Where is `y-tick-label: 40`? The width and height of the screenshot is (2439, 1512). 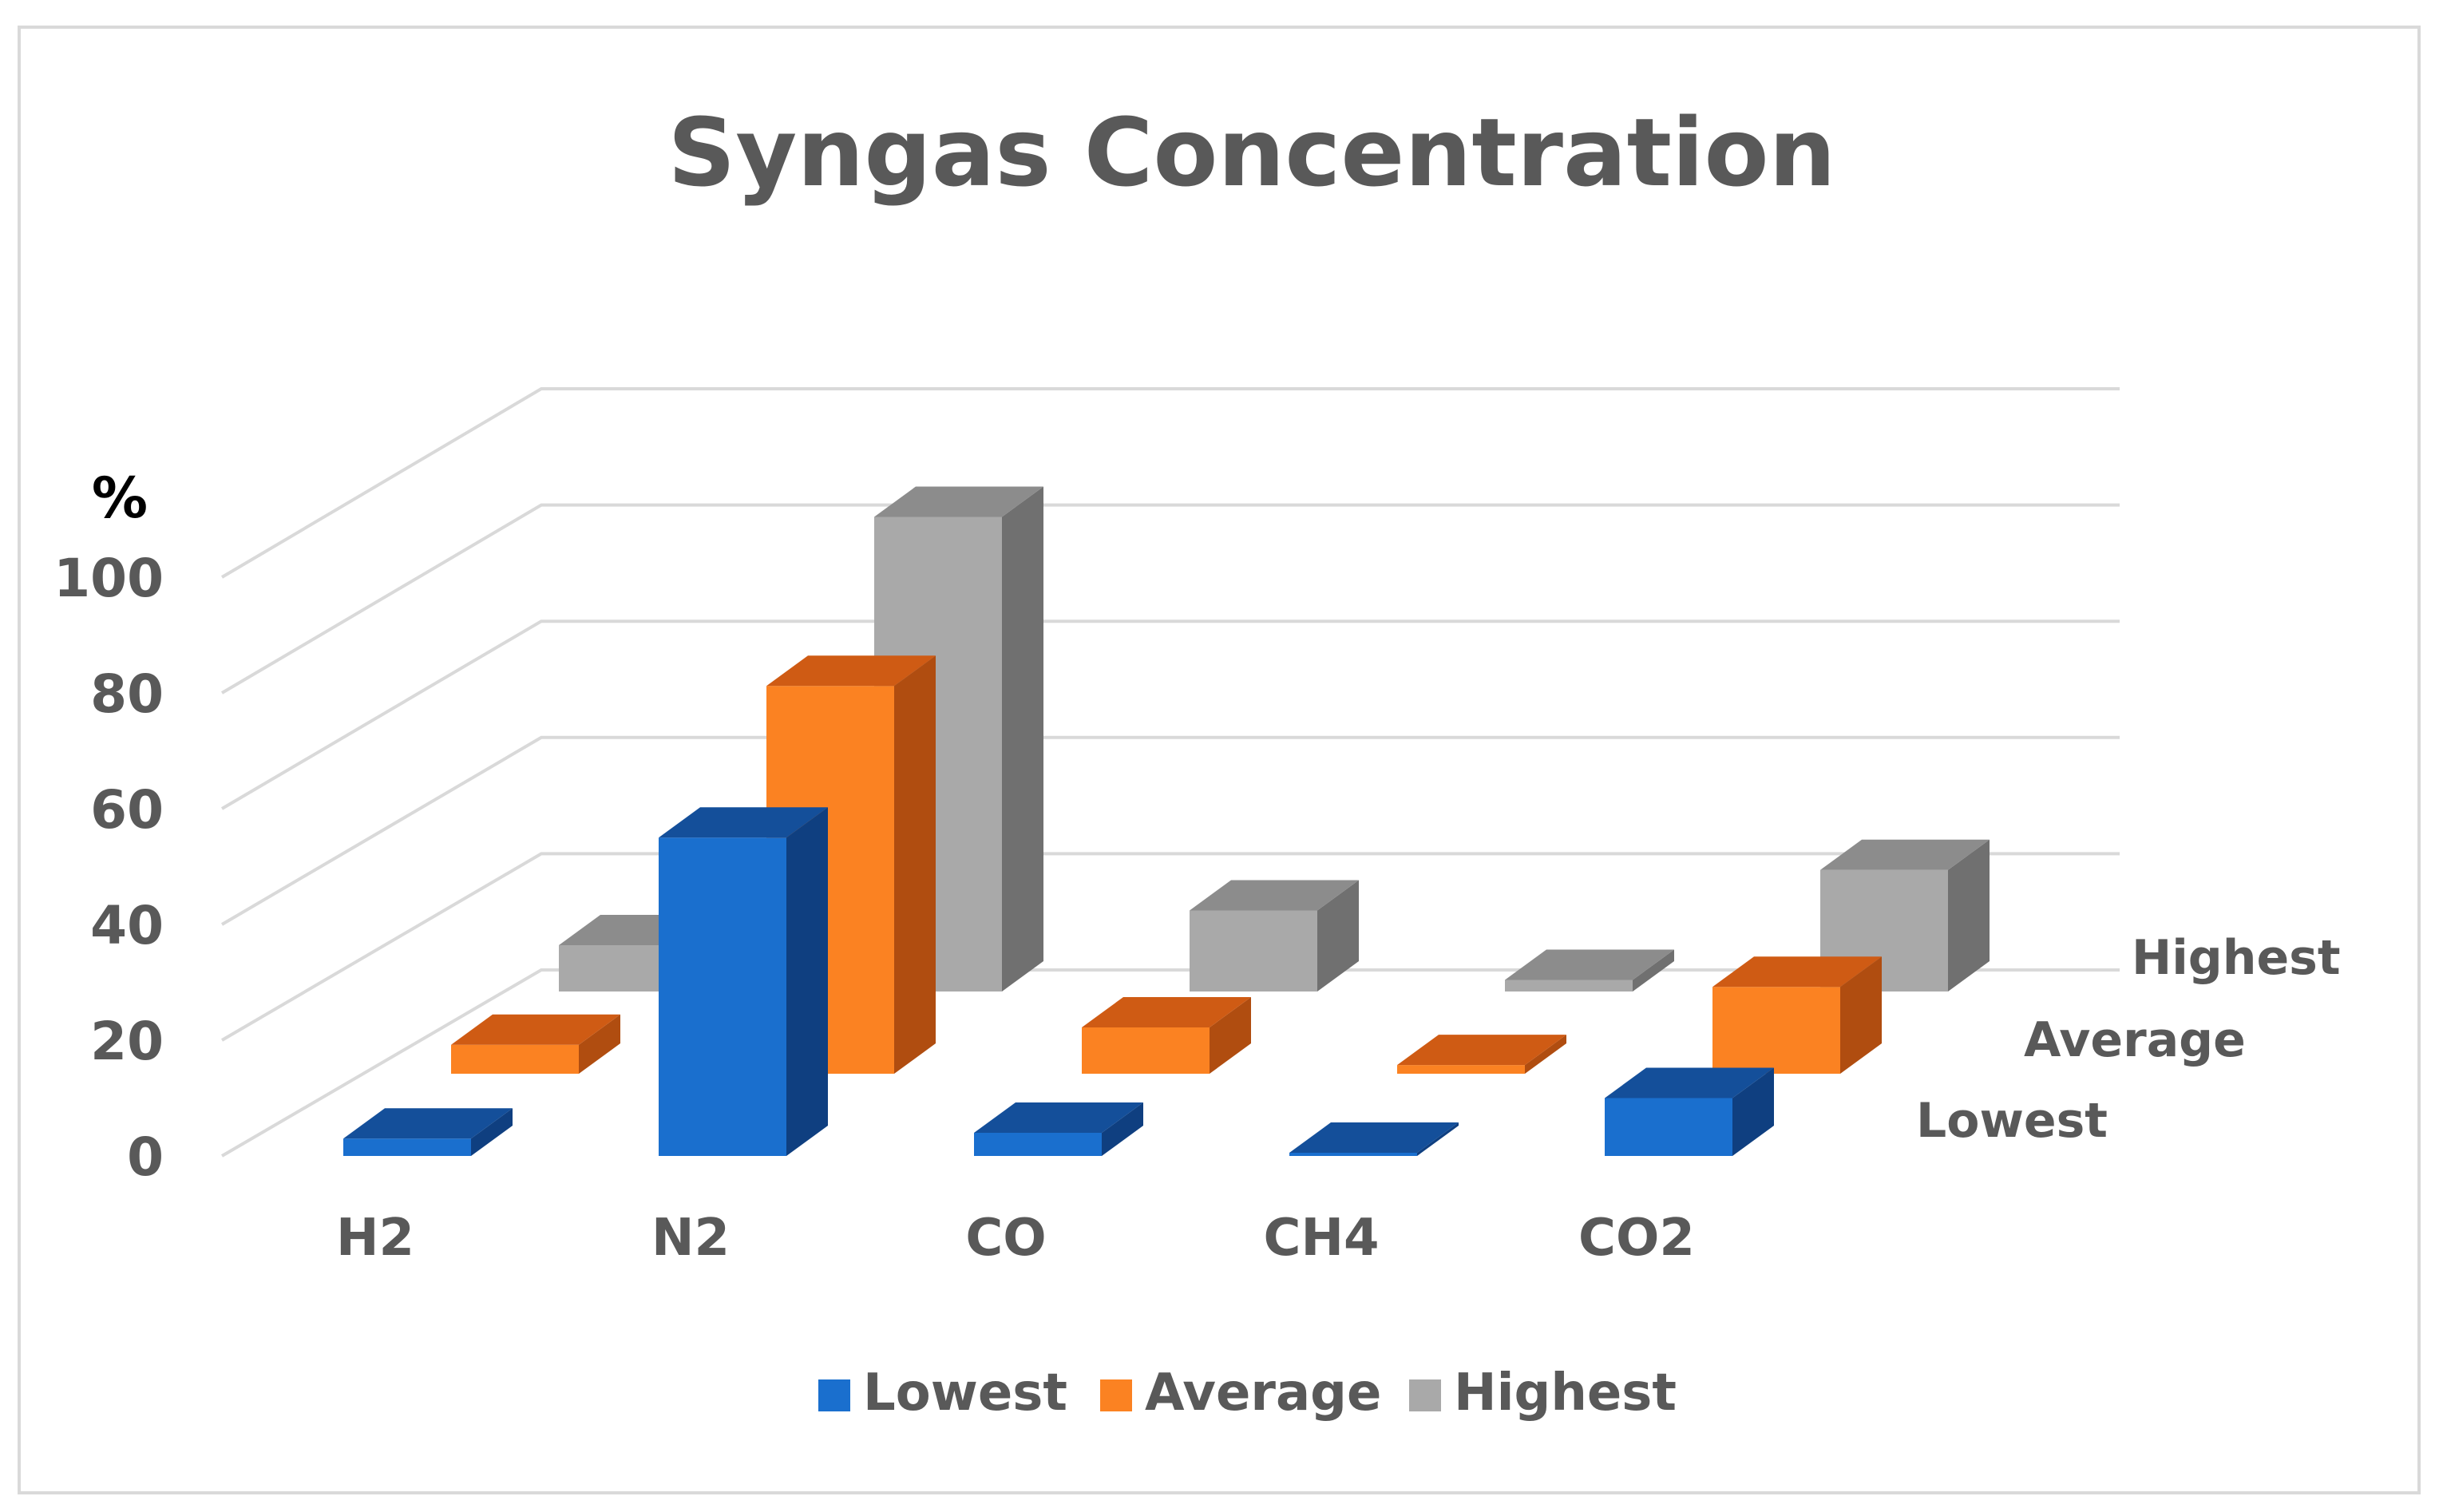 y-tick-label: 40 is located at coordinates (127, 925).